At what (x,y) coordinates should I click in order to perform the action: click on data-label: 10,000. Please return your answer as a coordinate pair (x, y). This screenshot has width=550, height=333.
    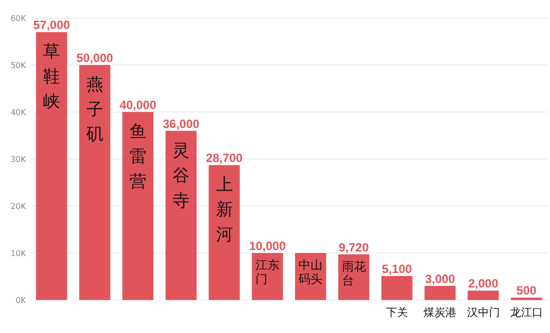
    Looking at the image, I should click on (267, 246).